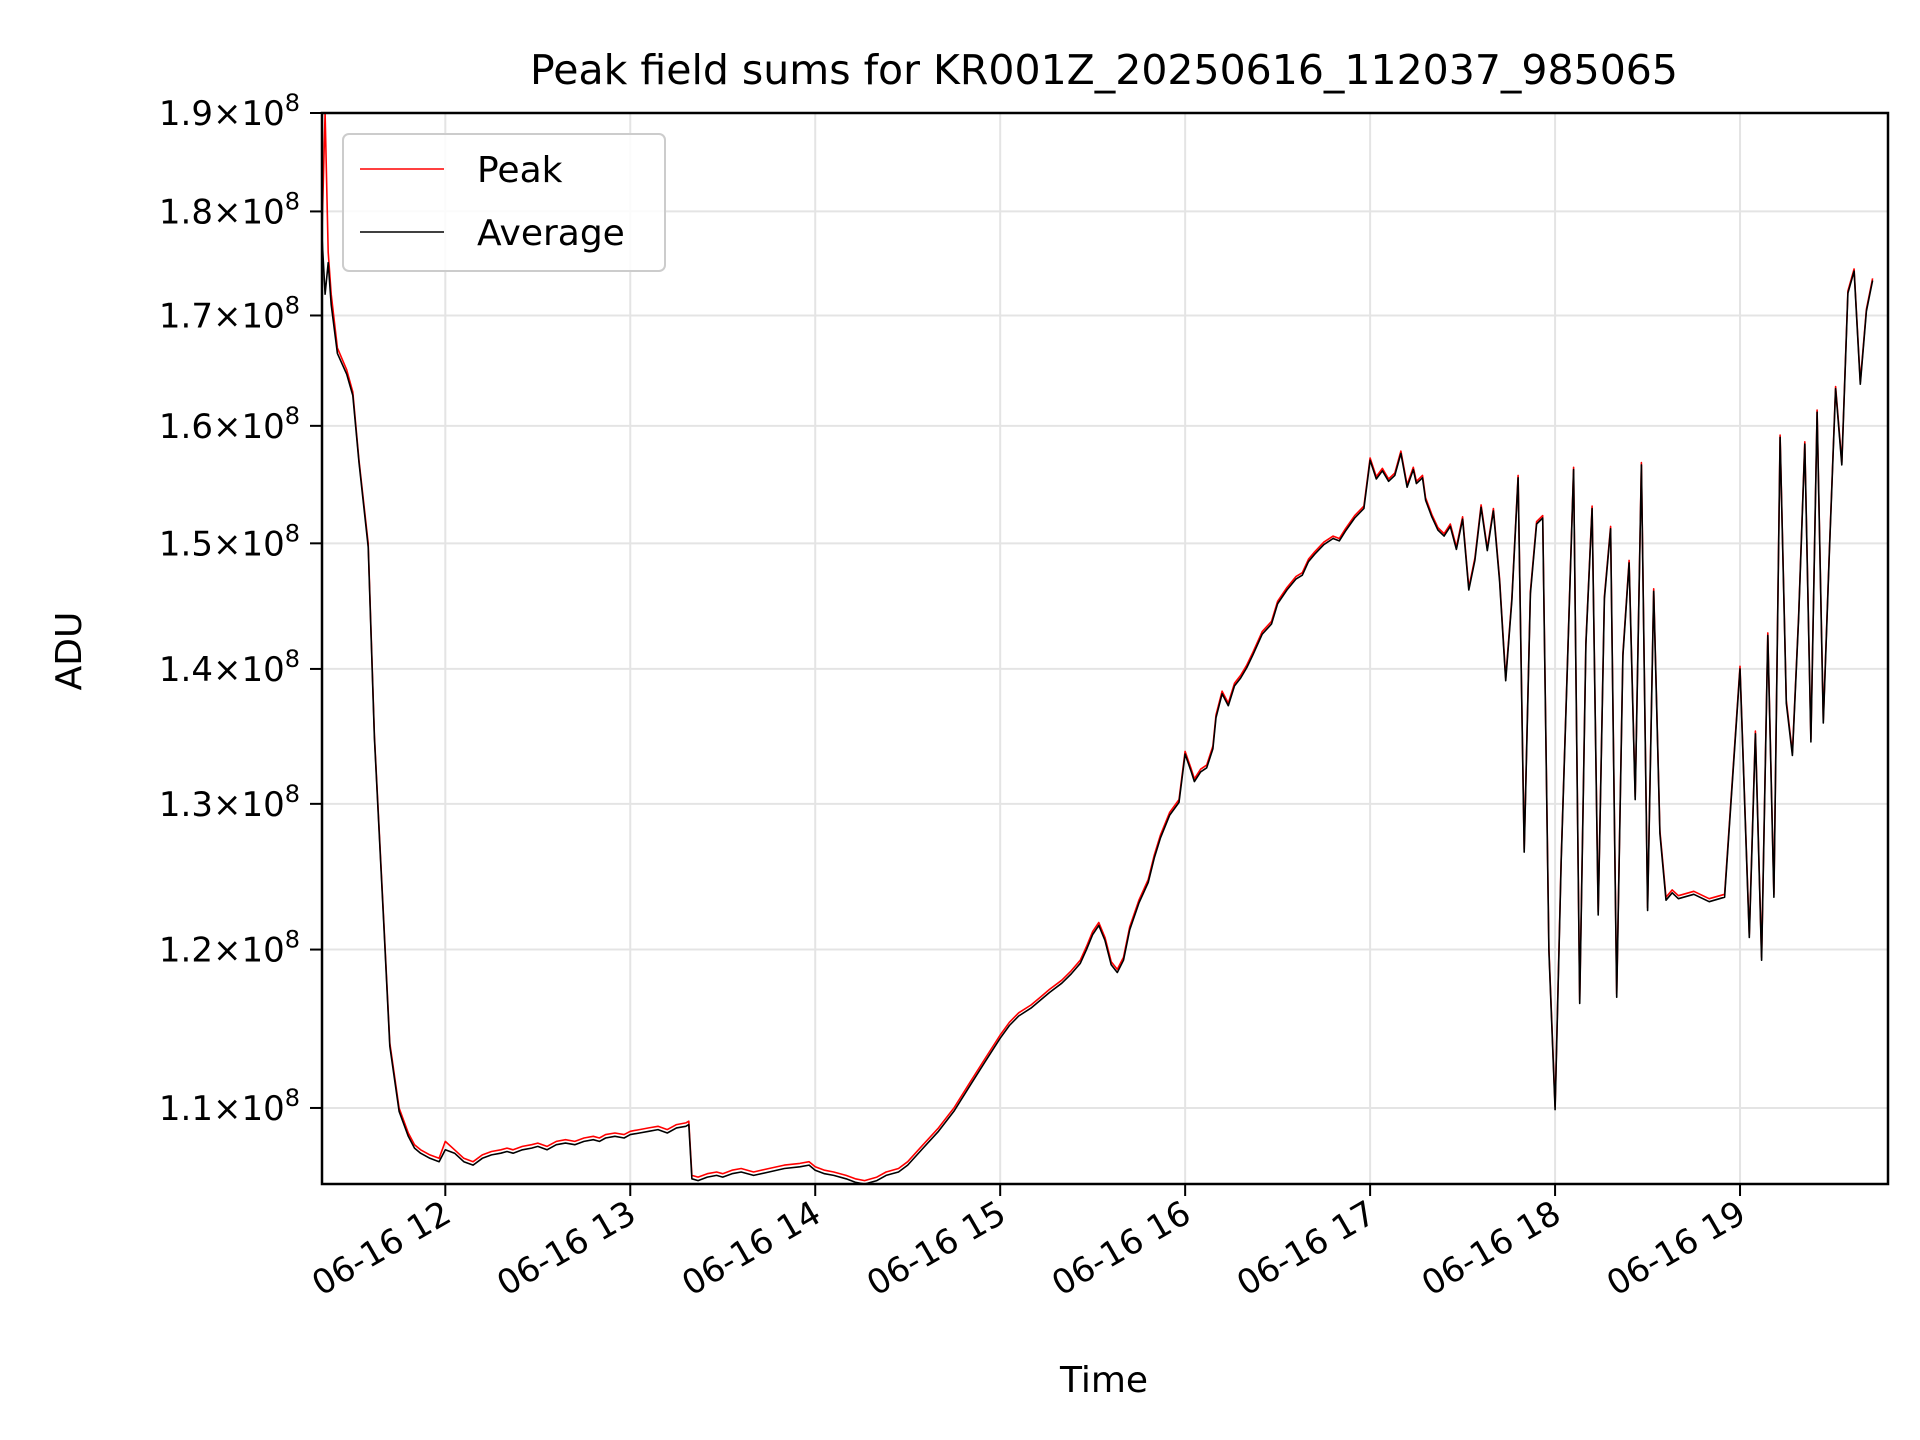 This screenshot has width=1920, height=1440. I want to click on y-tick-label: 1.3×108, so click(229, 802).